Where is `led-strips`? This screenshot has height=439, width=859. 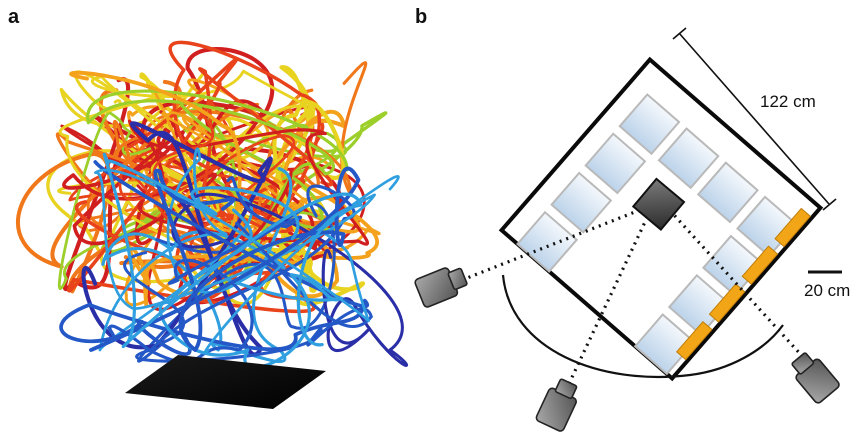
led-strips is located at coordinates (743, 284).